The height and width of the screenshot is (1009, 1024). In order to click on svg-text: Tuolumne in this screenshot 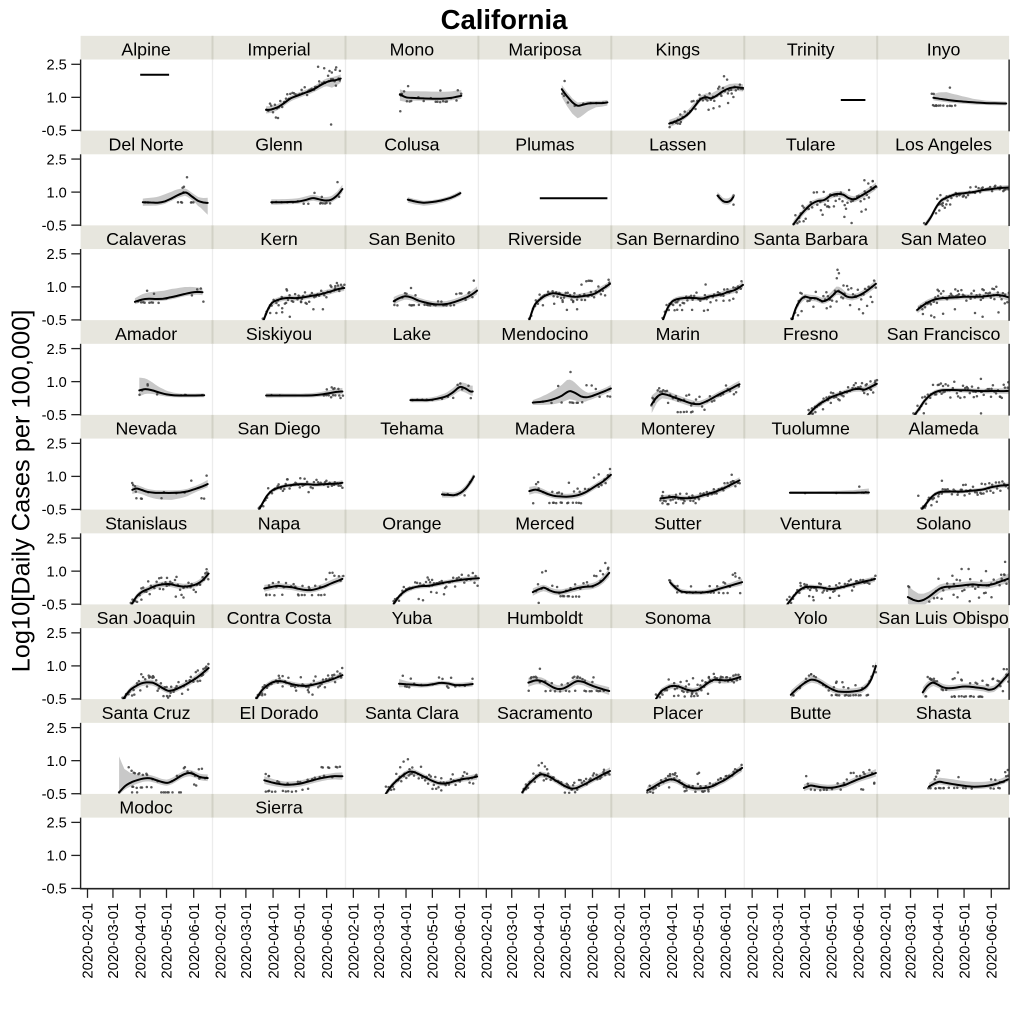, I will do `click(810, 429)`.